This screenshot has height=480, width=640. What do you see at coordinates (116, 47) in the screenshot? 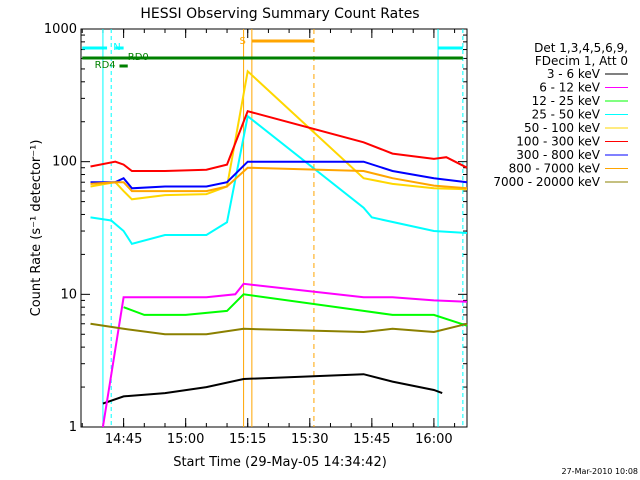
I see `night-label: N` at bounding box center [116, 47].